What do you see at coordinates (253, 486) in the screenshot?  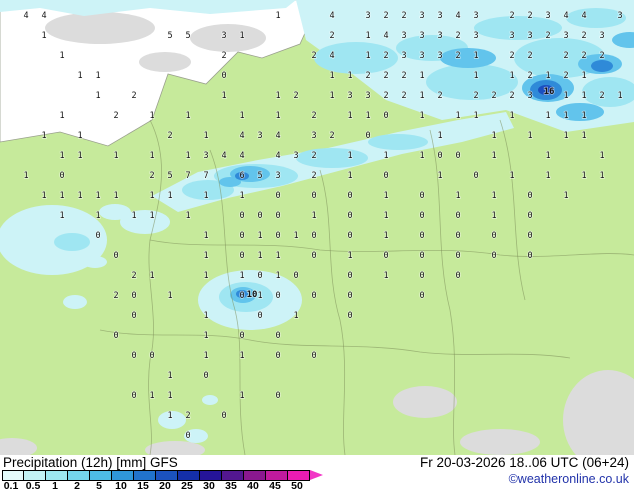 I see `legend-tick-label: 40` at bounding box center [253, 486].